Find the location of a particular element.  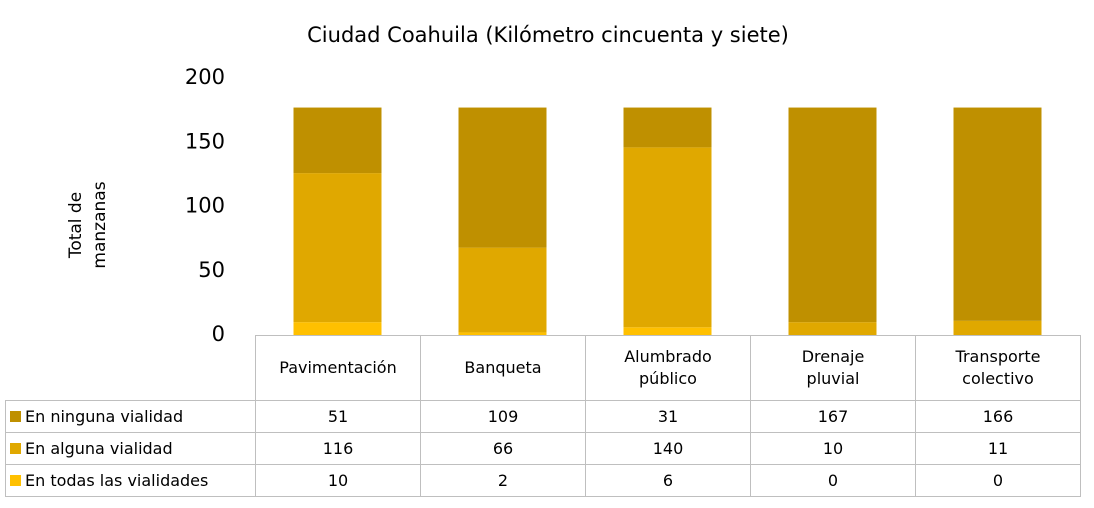

table-header-cell: Alumbrado público is located at coordinates (668, 368).